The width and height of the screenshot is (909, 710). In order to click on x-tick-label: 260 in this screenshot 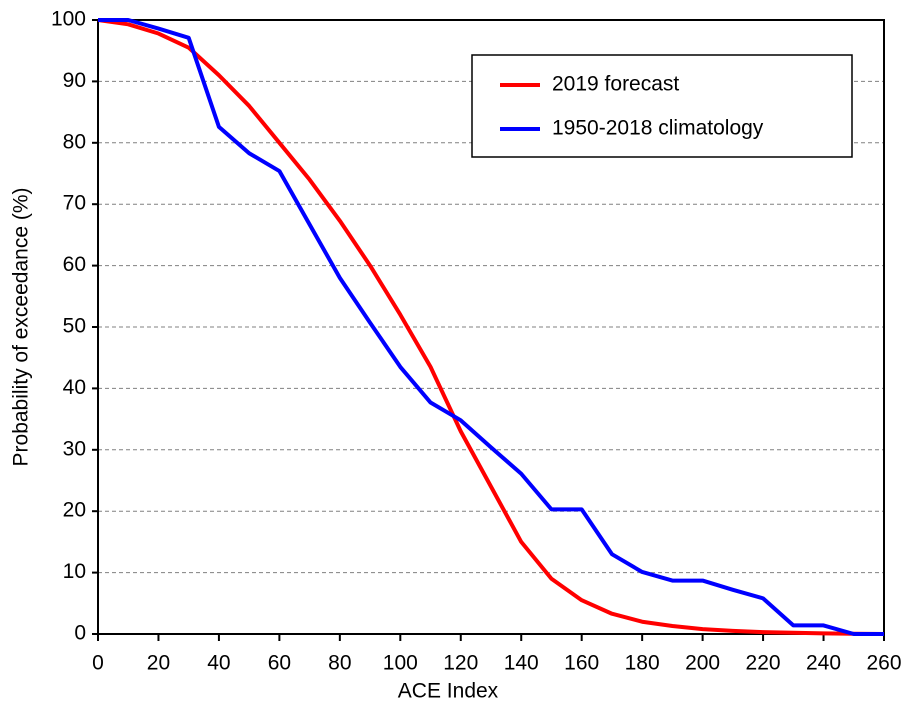, I will do `click(883, 663)`.